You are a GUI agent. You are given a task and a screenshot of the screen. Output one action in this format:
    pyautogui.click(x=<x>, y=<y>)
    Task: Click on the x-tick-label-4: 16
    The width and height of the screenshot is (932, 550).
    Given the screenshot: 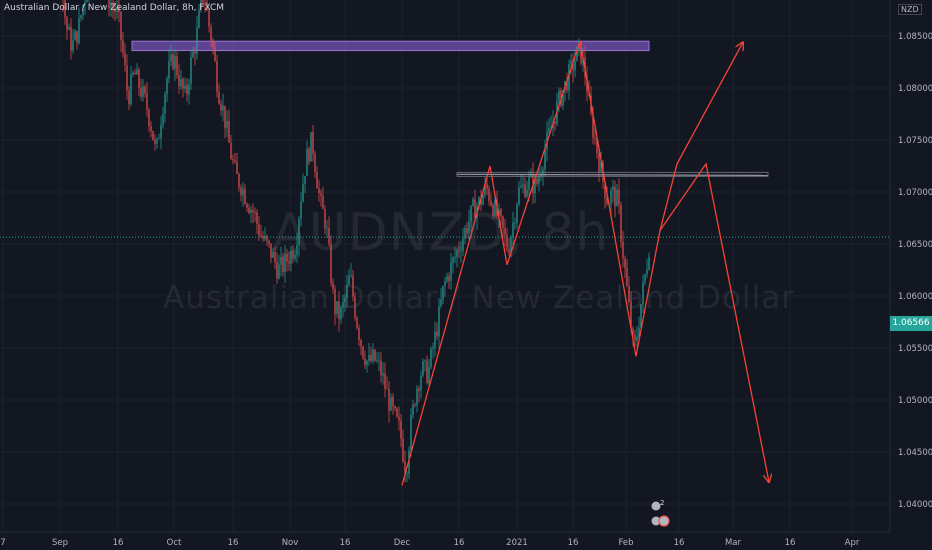 What is the action you would take?
    pyautogui.click(x=233, y=543)
    